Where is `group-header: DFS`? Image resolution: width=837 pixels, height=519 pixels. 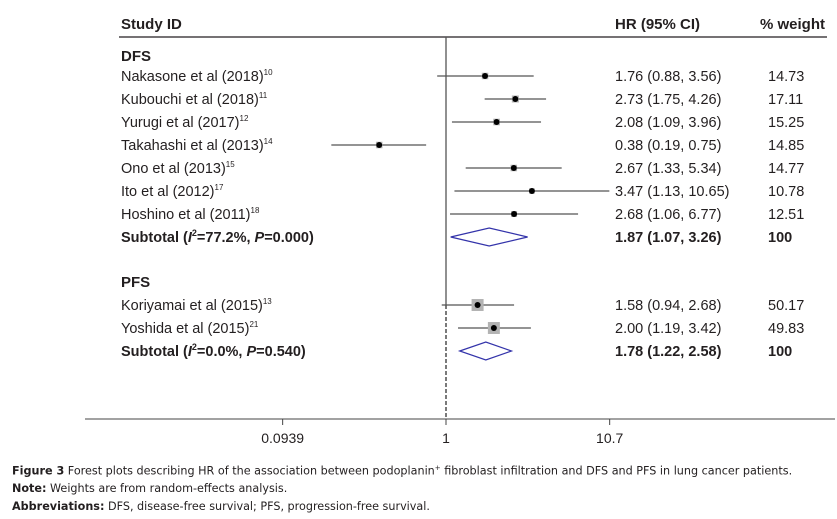 group-header: DFS is located at coordinates (136, 56).